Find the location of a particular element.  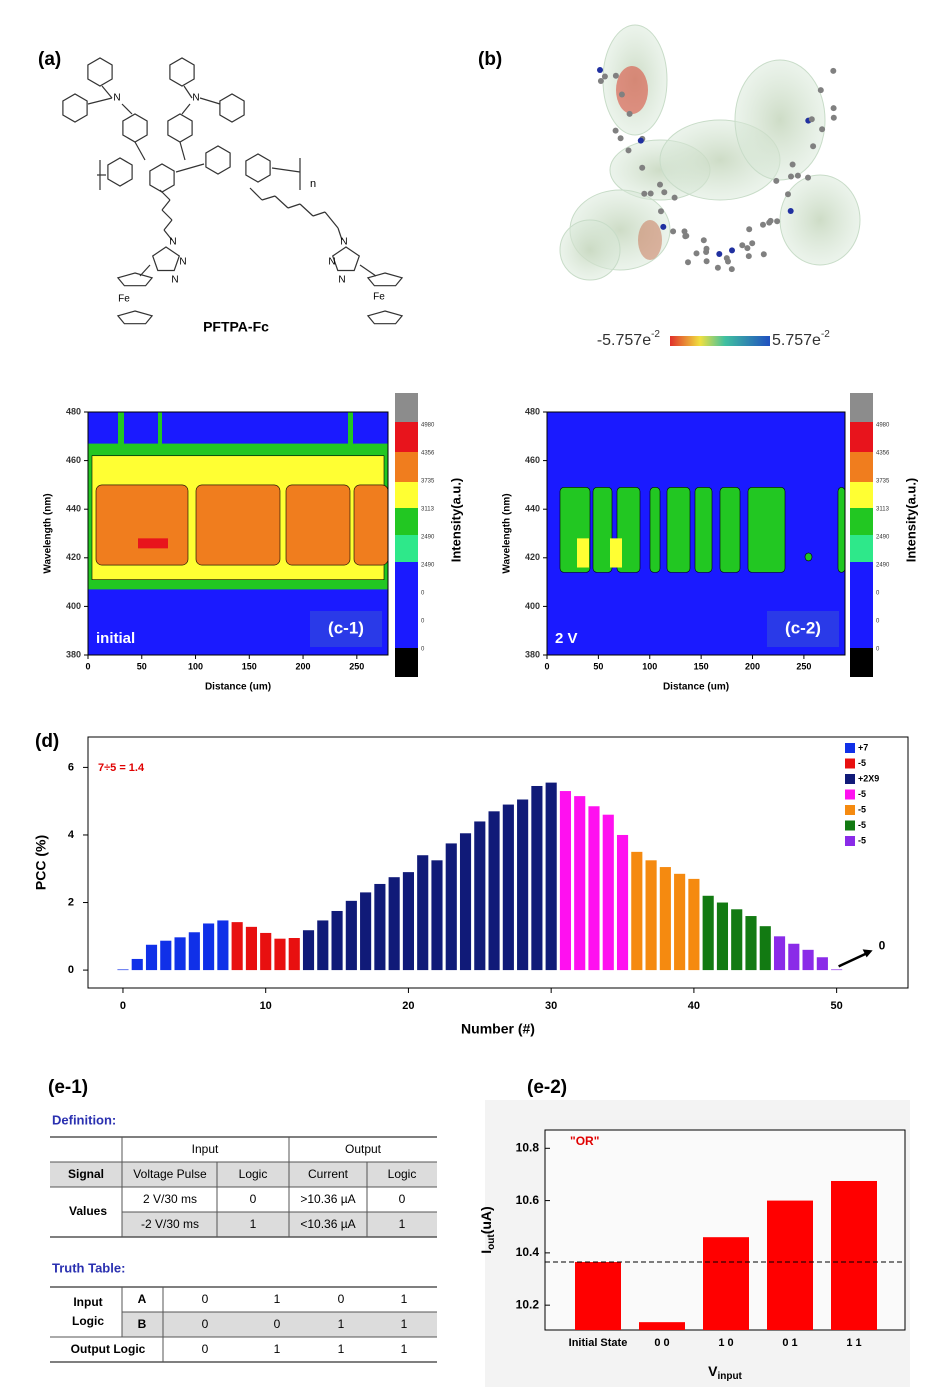

y-tick-label: 6 is located at coordinates (71, 767).